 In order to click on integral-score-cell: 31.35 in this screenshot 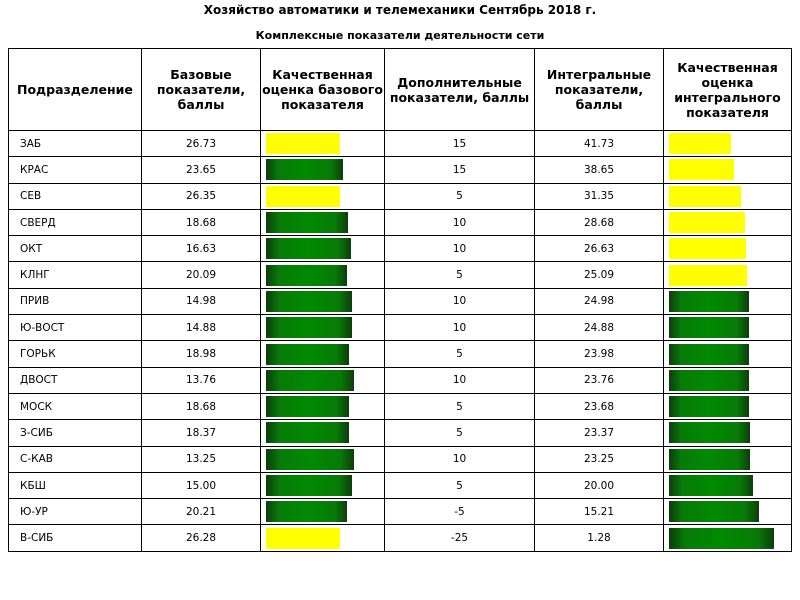, I will do `click(599, 196)`.